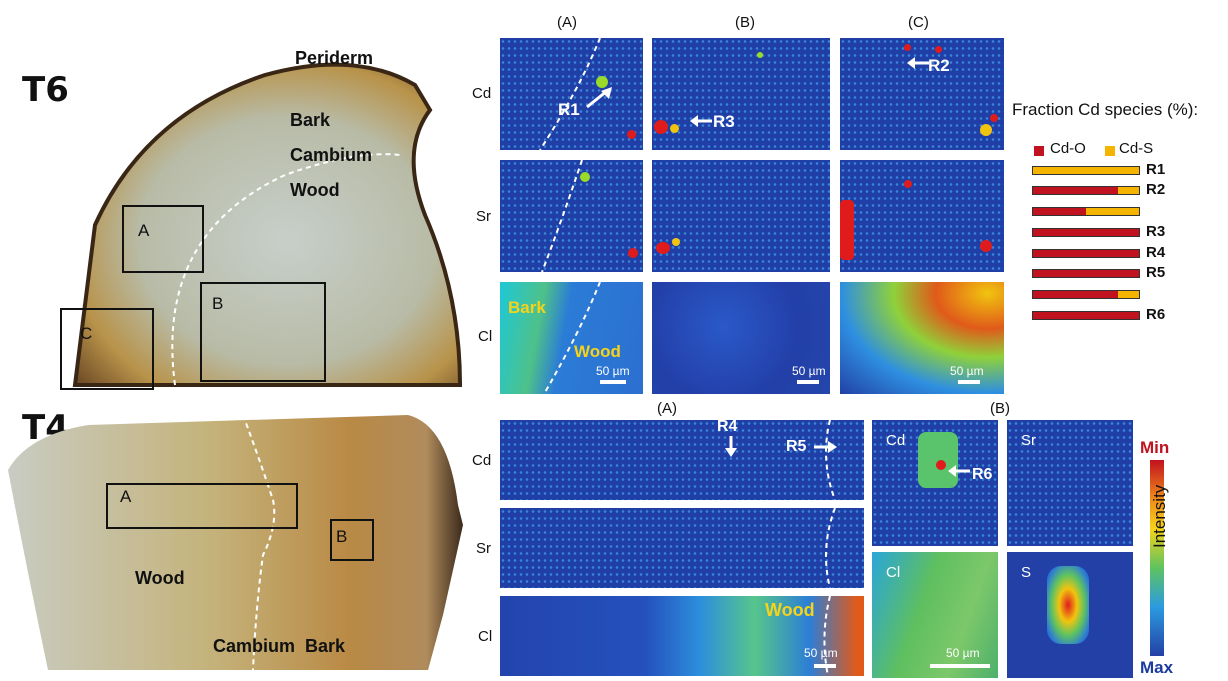 This screenshot has height=681, width=1228. Describe the element at coordinates (144, 230) in the screenshot. I see `t6-box-a-label: A` at that location.